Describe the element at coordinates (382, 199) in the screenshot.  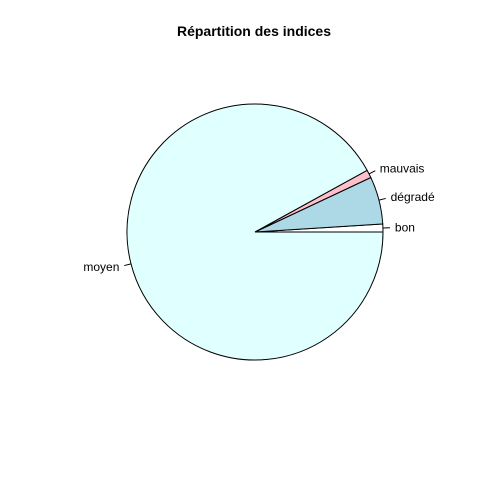
I see `leader-line-degrade` at that location.